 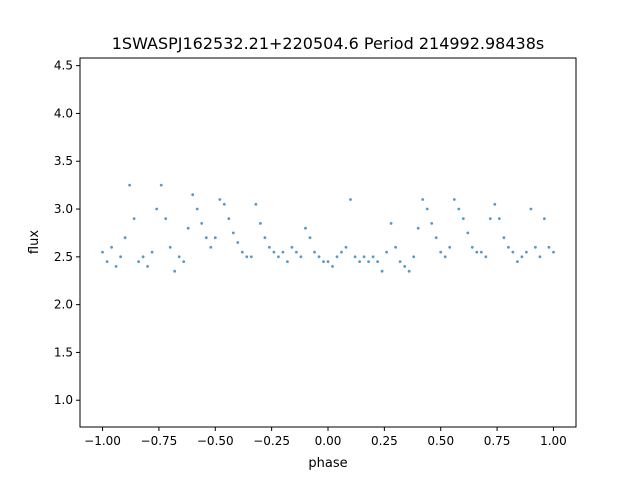 I want to click on x-axis-ticks: −1.00 −0.75 −0.50 −0.25 0.00 0.25 0.50 0.75 1.00, so click(x=325, y=437).